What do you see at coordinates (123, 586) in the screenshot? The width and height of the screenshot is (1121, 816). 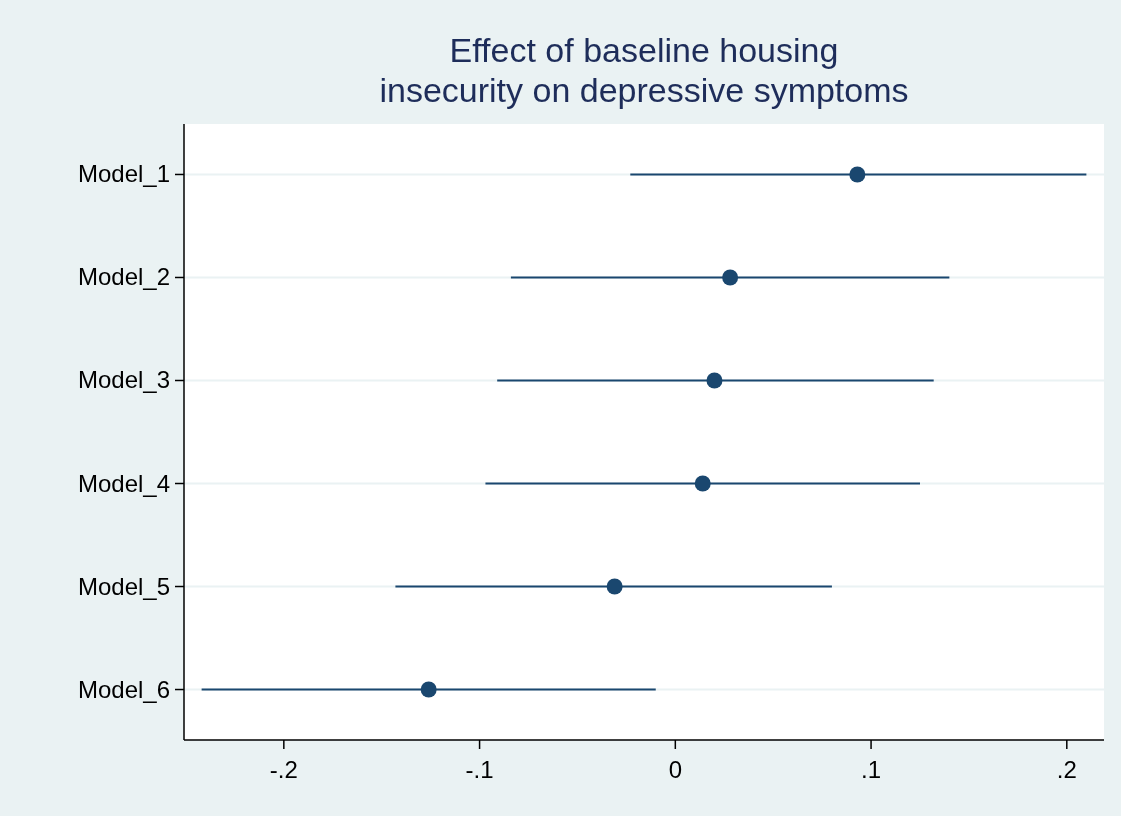 I see `y-tick-label: Model_5` at bounding box center [123, 586].